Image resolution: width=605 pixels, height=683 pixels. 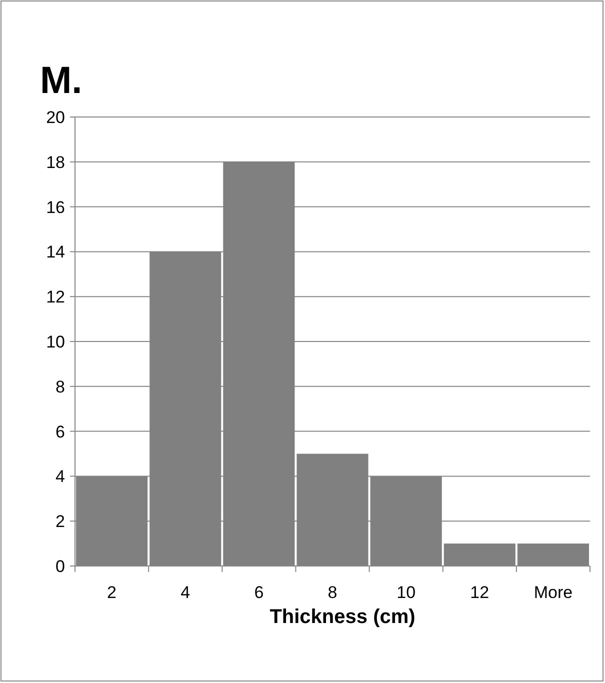 I want to click on y-tick-label: 8, so click(x=60, y=386).